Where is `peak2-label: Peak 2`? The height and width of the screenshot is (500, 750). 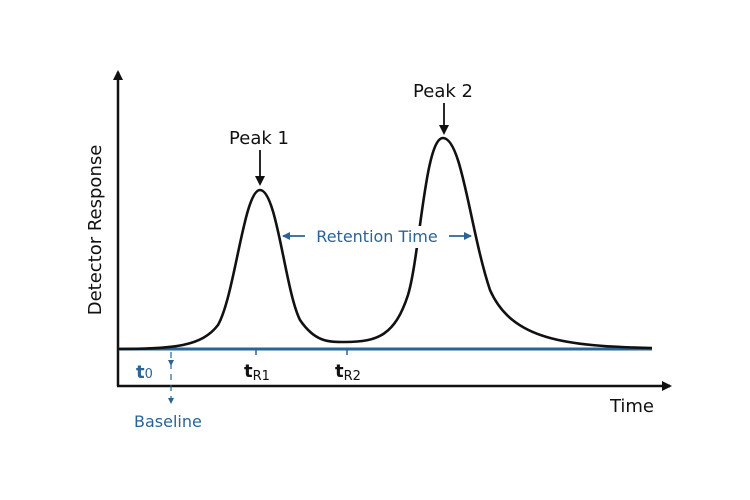 peak2-label: Peak 2 is located at coordinates (443, 91).